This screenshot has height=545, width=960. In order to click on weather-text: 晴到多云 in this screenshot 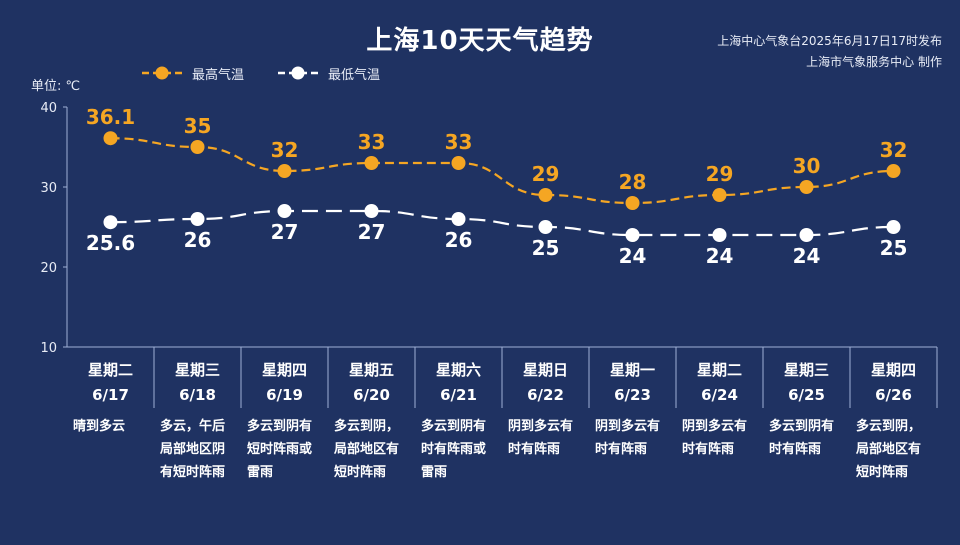, I will do `click(99, 426)`.